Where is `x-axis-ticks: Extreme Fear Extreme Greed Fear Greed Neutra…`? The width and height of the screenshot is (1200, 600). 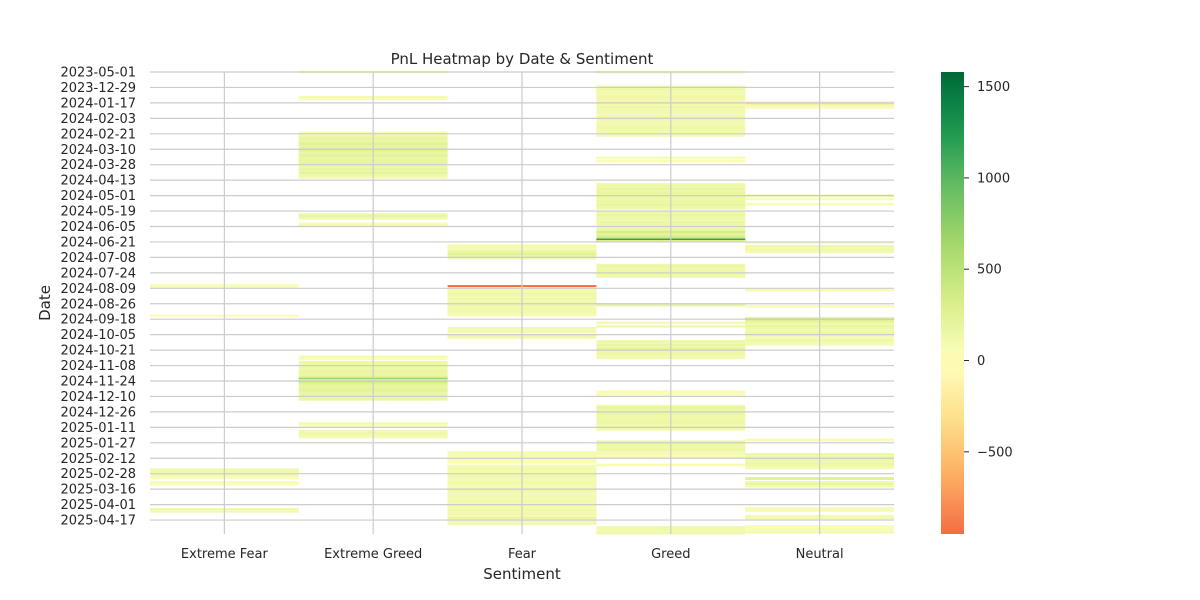 x-axis-ticks: Extreme Fear Extreme Greed Fear Greed Neutra… is located at coordinates (512, 554).